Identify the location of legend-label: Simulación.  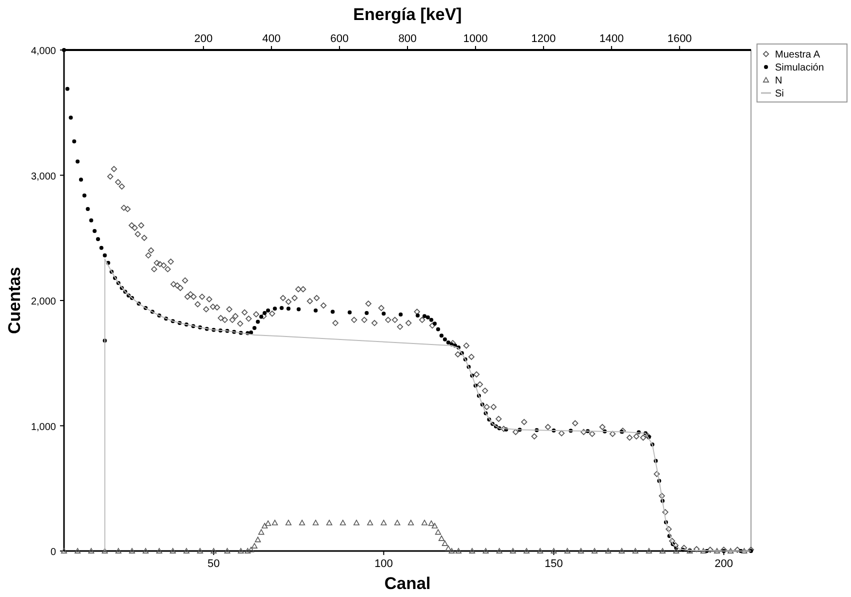
(799, 68).